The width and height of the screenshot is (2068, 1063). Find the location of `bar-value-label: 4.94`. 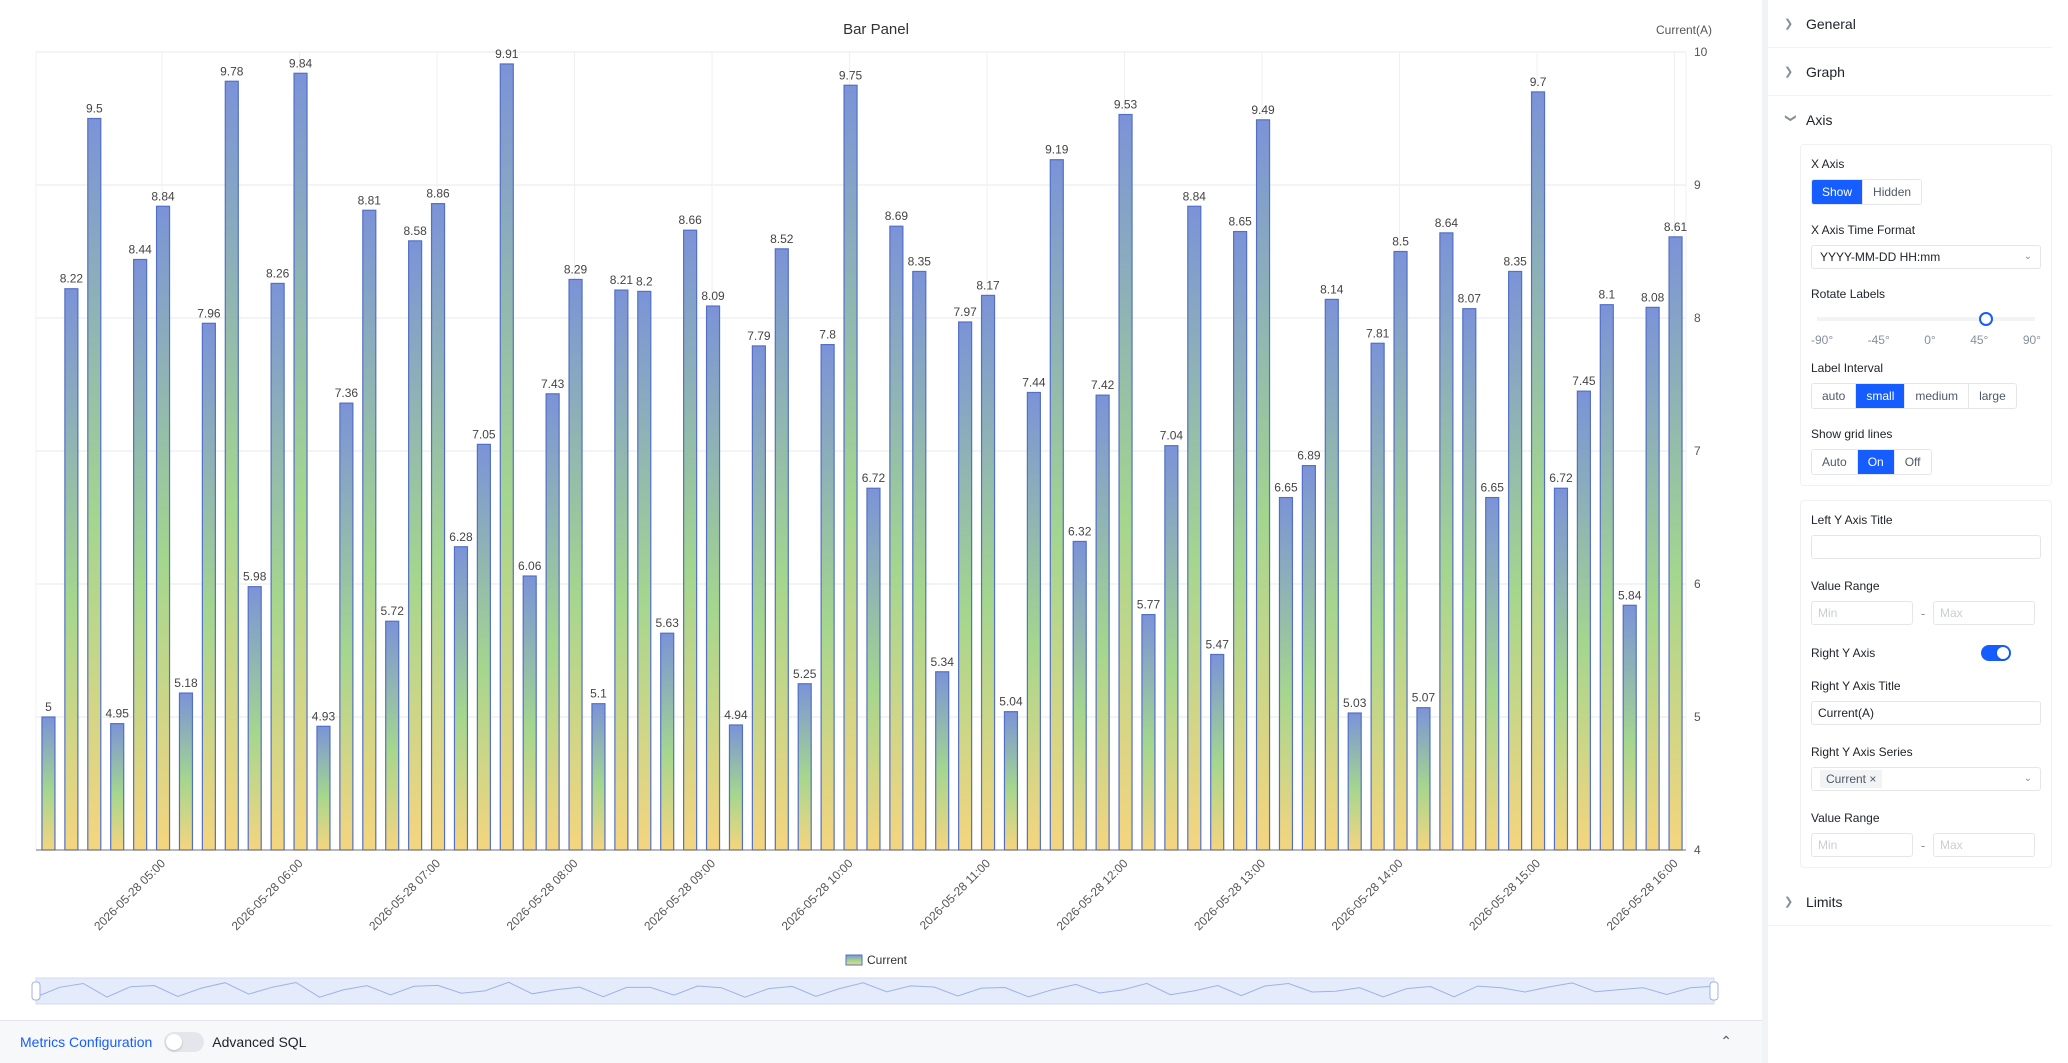

bar-value-label: 4.94 is located at coordinates (736, 715).